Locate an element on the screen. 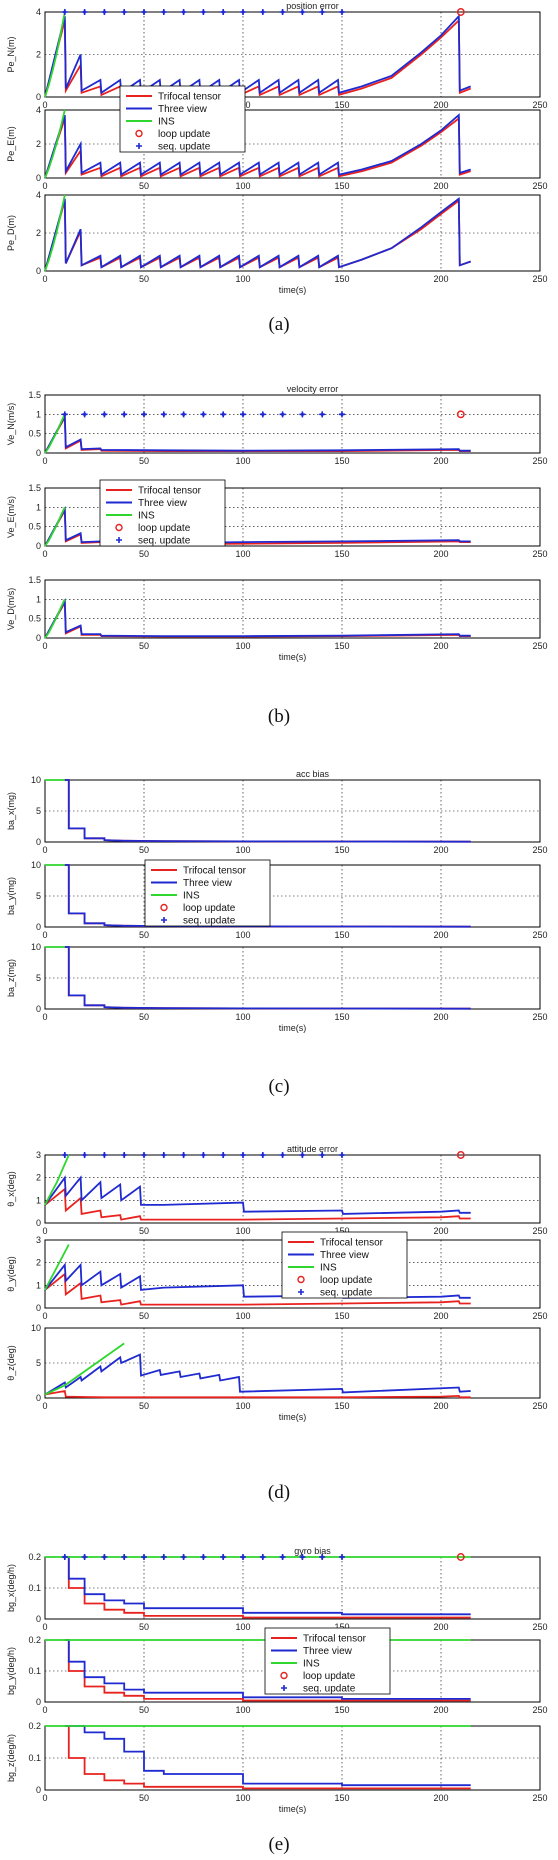 The width and height of the screenshot is (558, 1860). legend-label: INS is located at coordinates (311, 1664).